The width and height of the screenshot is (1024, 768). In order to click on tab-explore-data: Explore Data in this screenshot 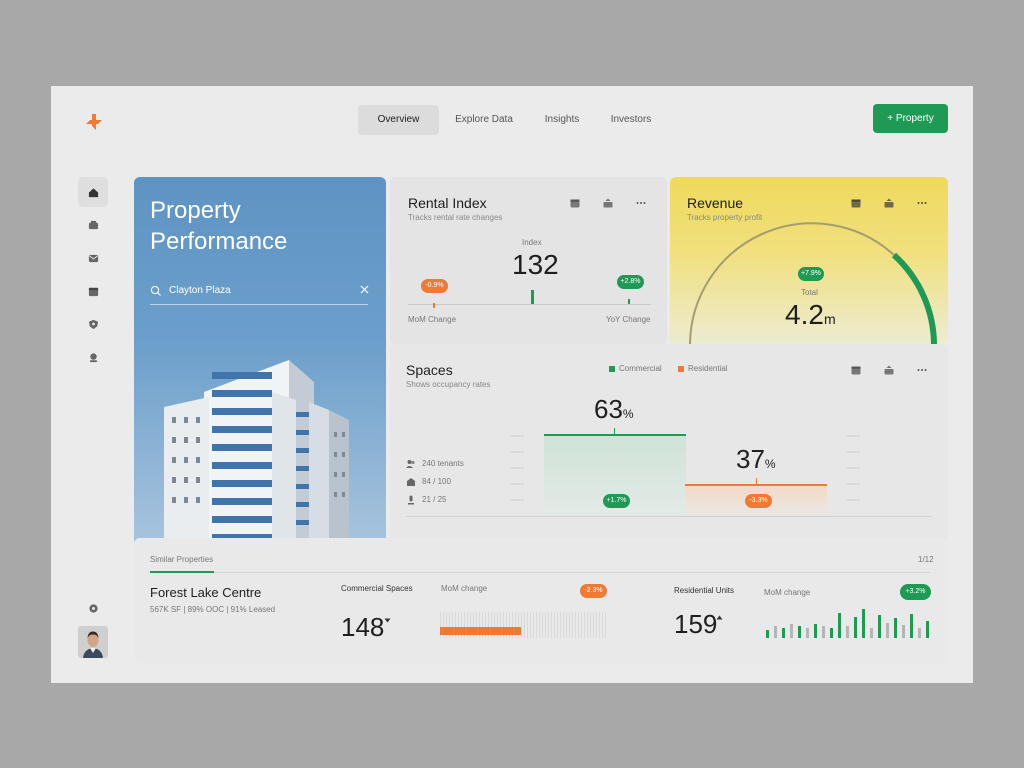, I will do `click(484, 119)`.